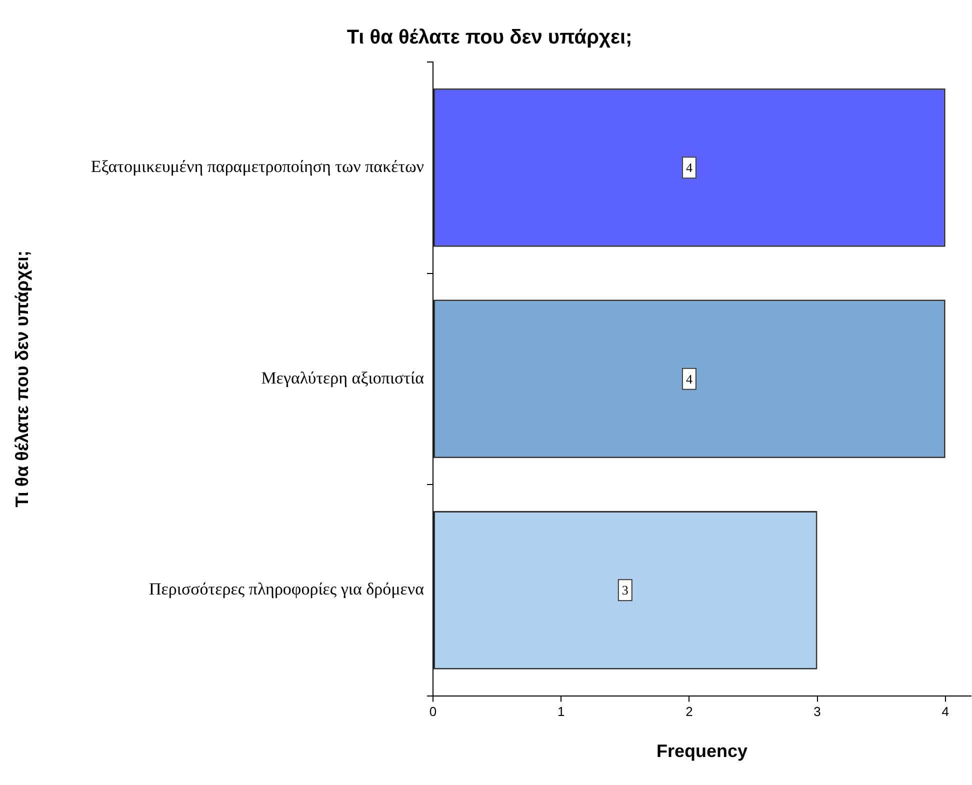 The width and height of the screenshot is (972, 785). What do you see at coordinates (286, 589) in the screenshot?
I see `y-tick-label: Περισσότερες πληροφορίες για δρόμενα` at bounding box center [286, 589].